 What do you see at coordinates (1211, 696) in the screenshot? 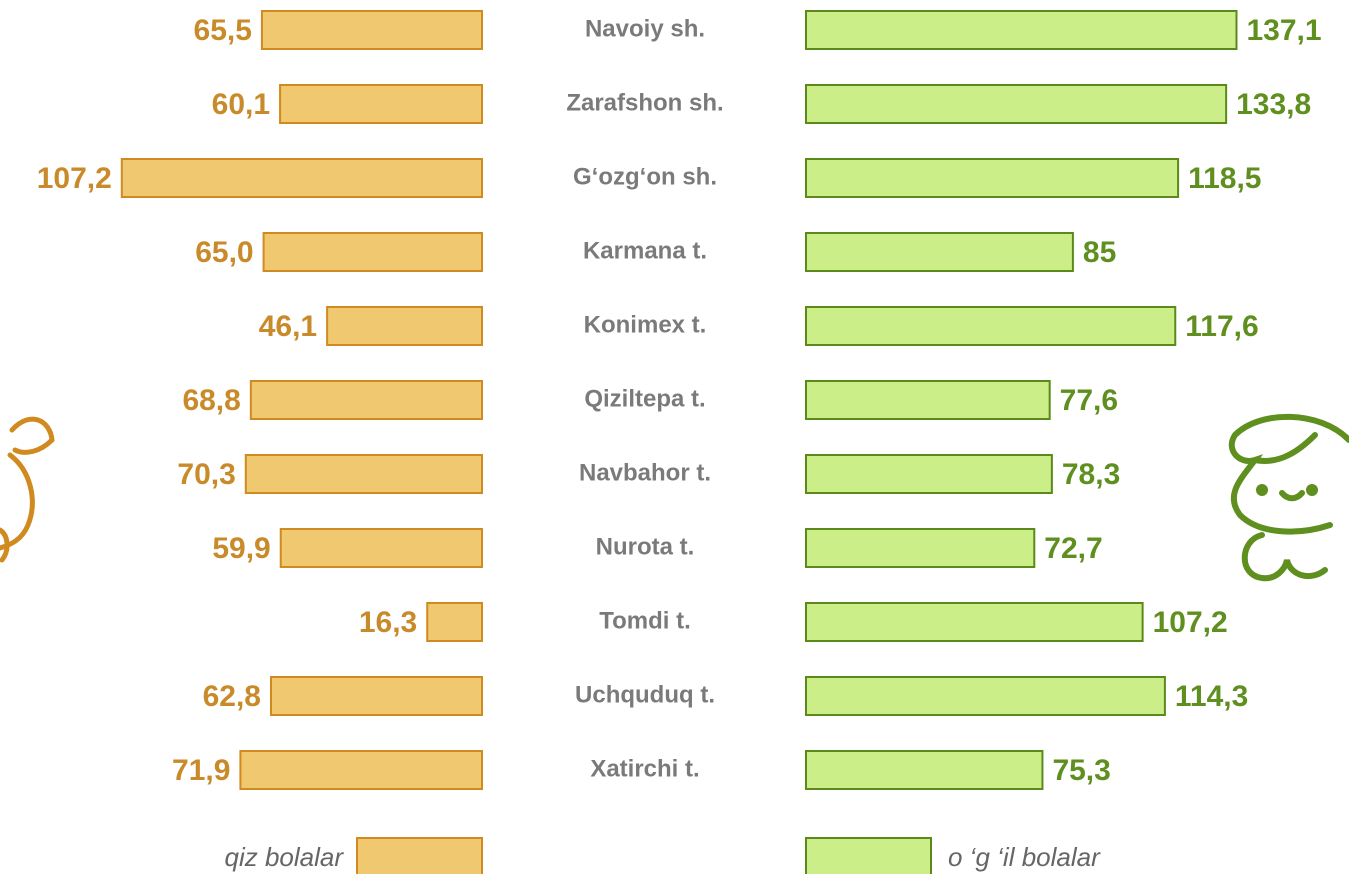
I see `value-label: 114,3` at bounding box center [1211, 696].